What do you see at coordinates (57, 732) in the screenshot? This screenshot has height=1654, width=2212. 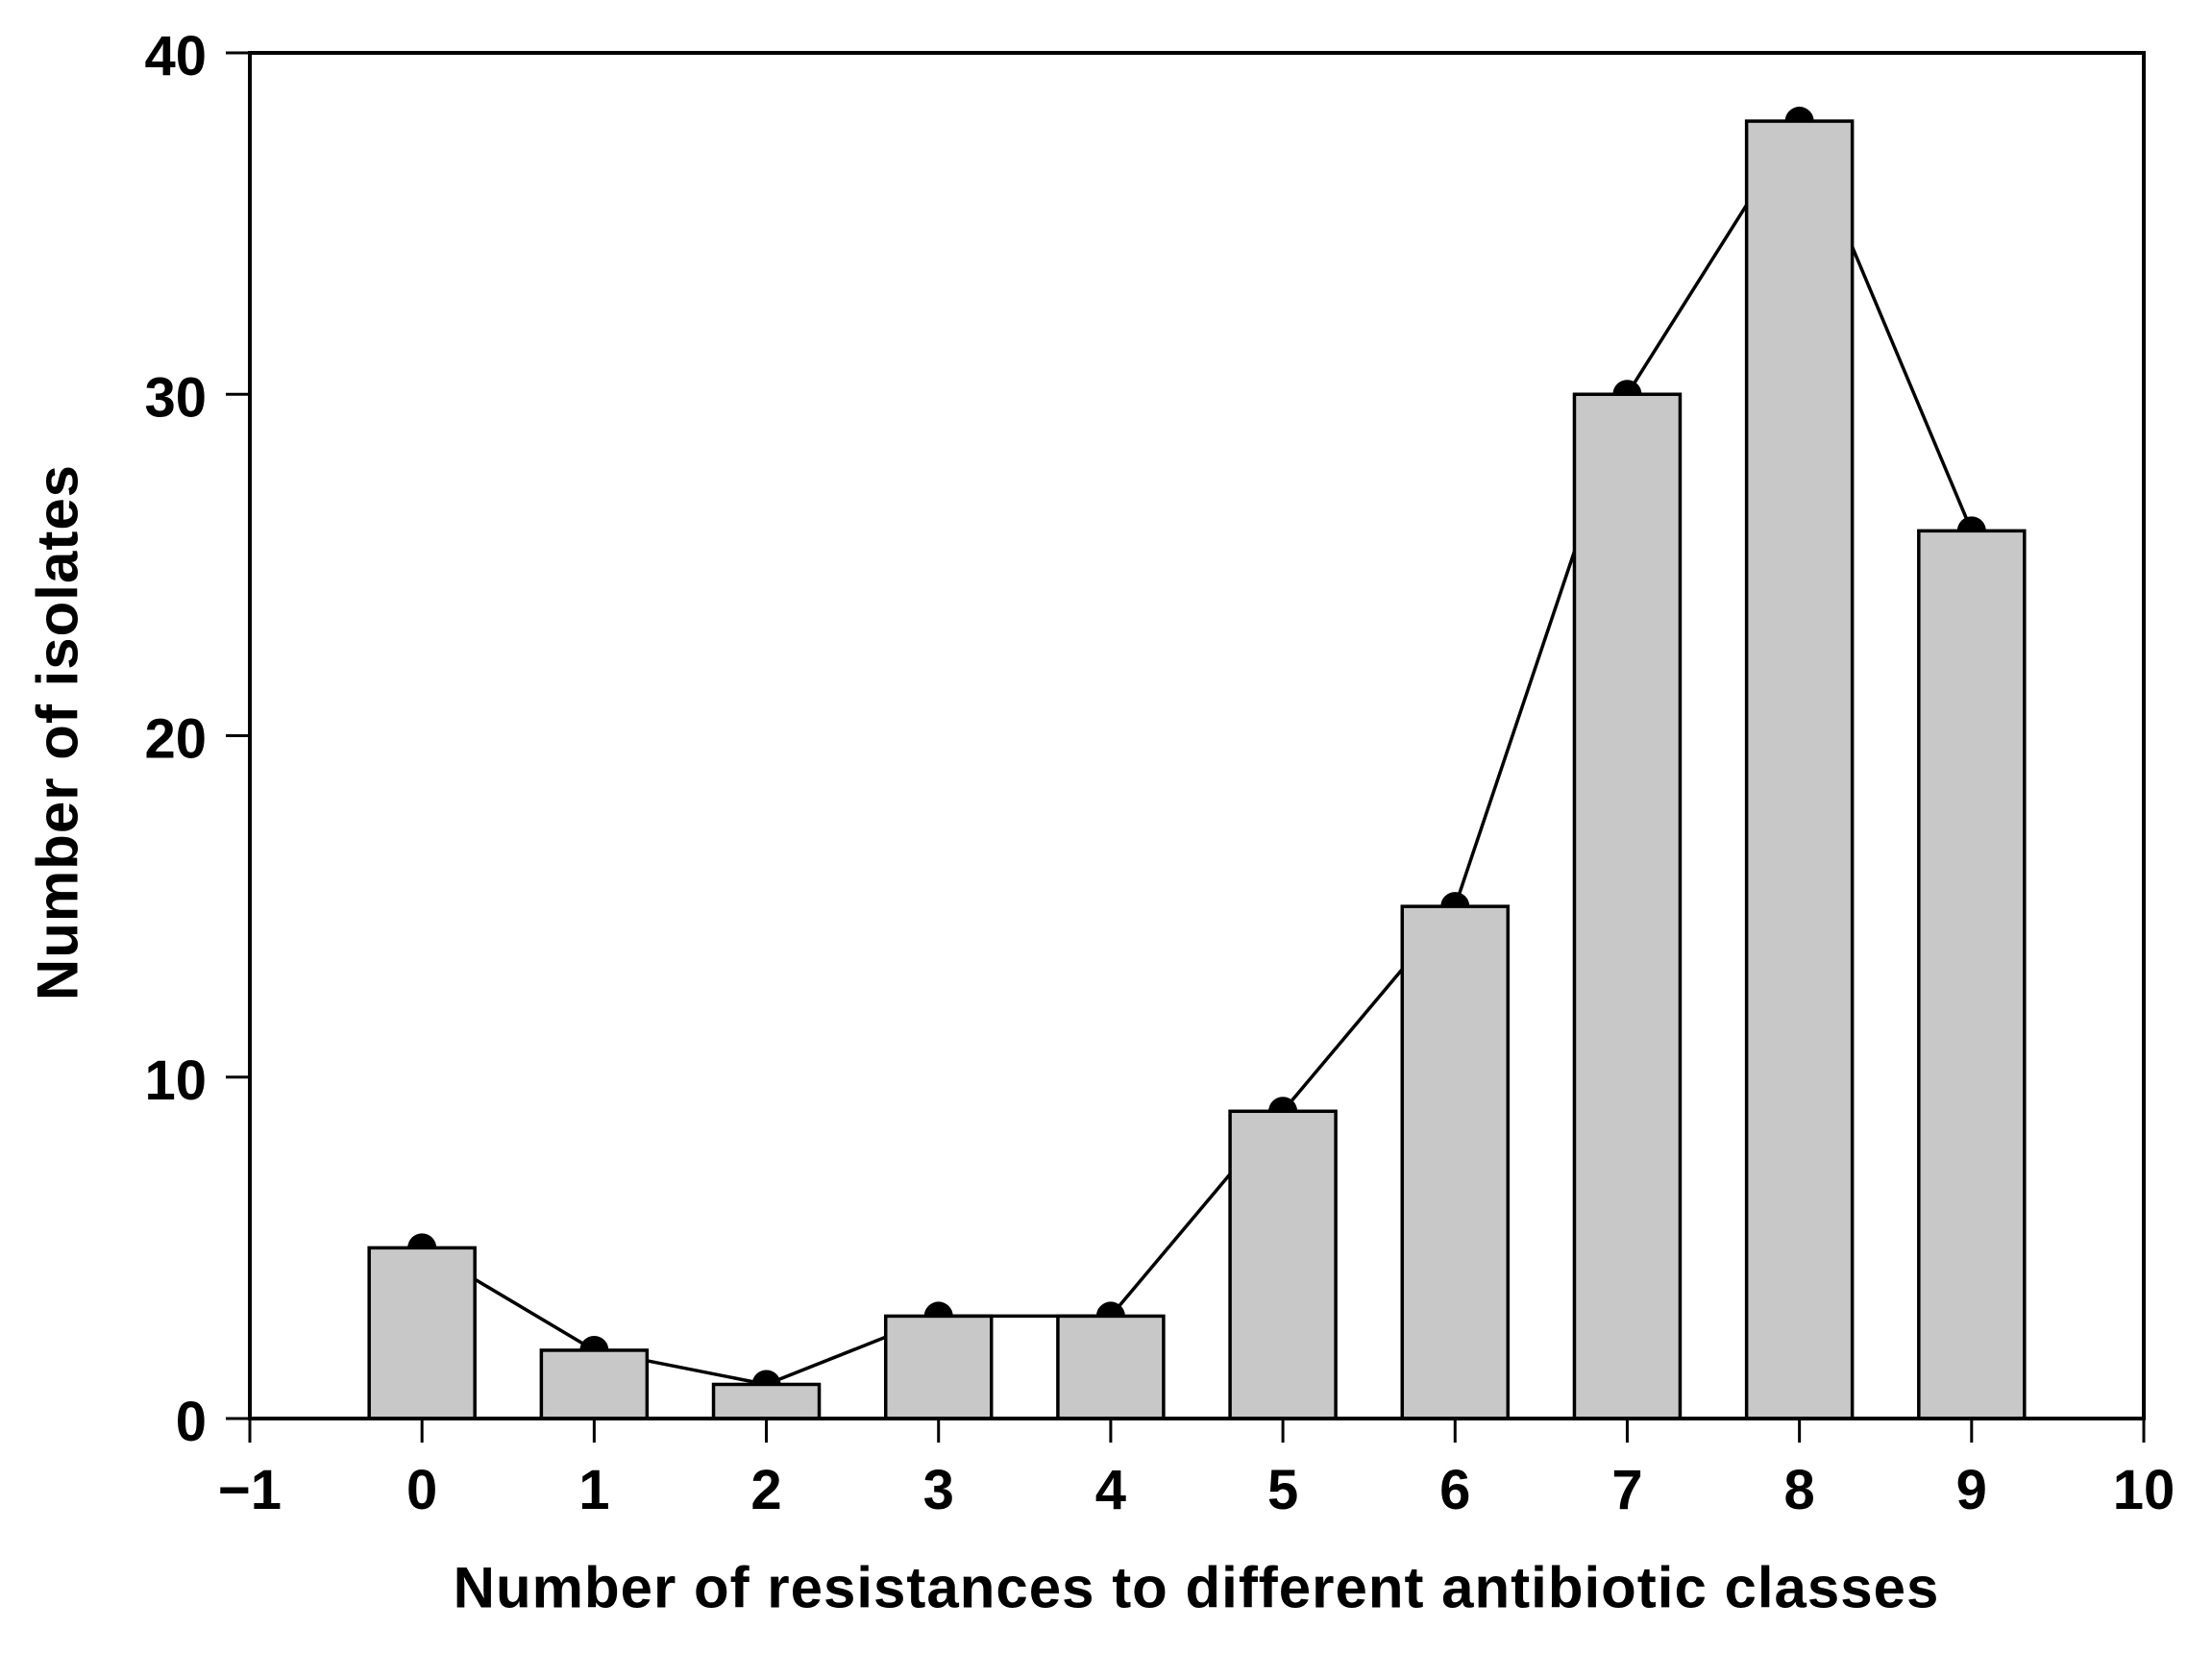 I see `y-axis-title: Number of isolates` at bounding box center [57, 732].